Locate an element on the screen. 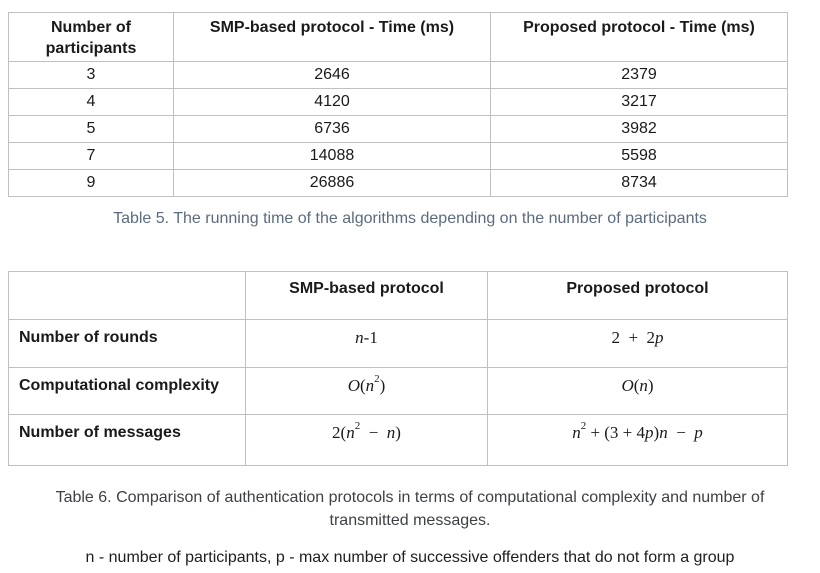 Image resolution: width=820 pixels, height=573 pixels. formula-cell: n2 + (3 + 4p)n − p is located at coordinates (637, 440).